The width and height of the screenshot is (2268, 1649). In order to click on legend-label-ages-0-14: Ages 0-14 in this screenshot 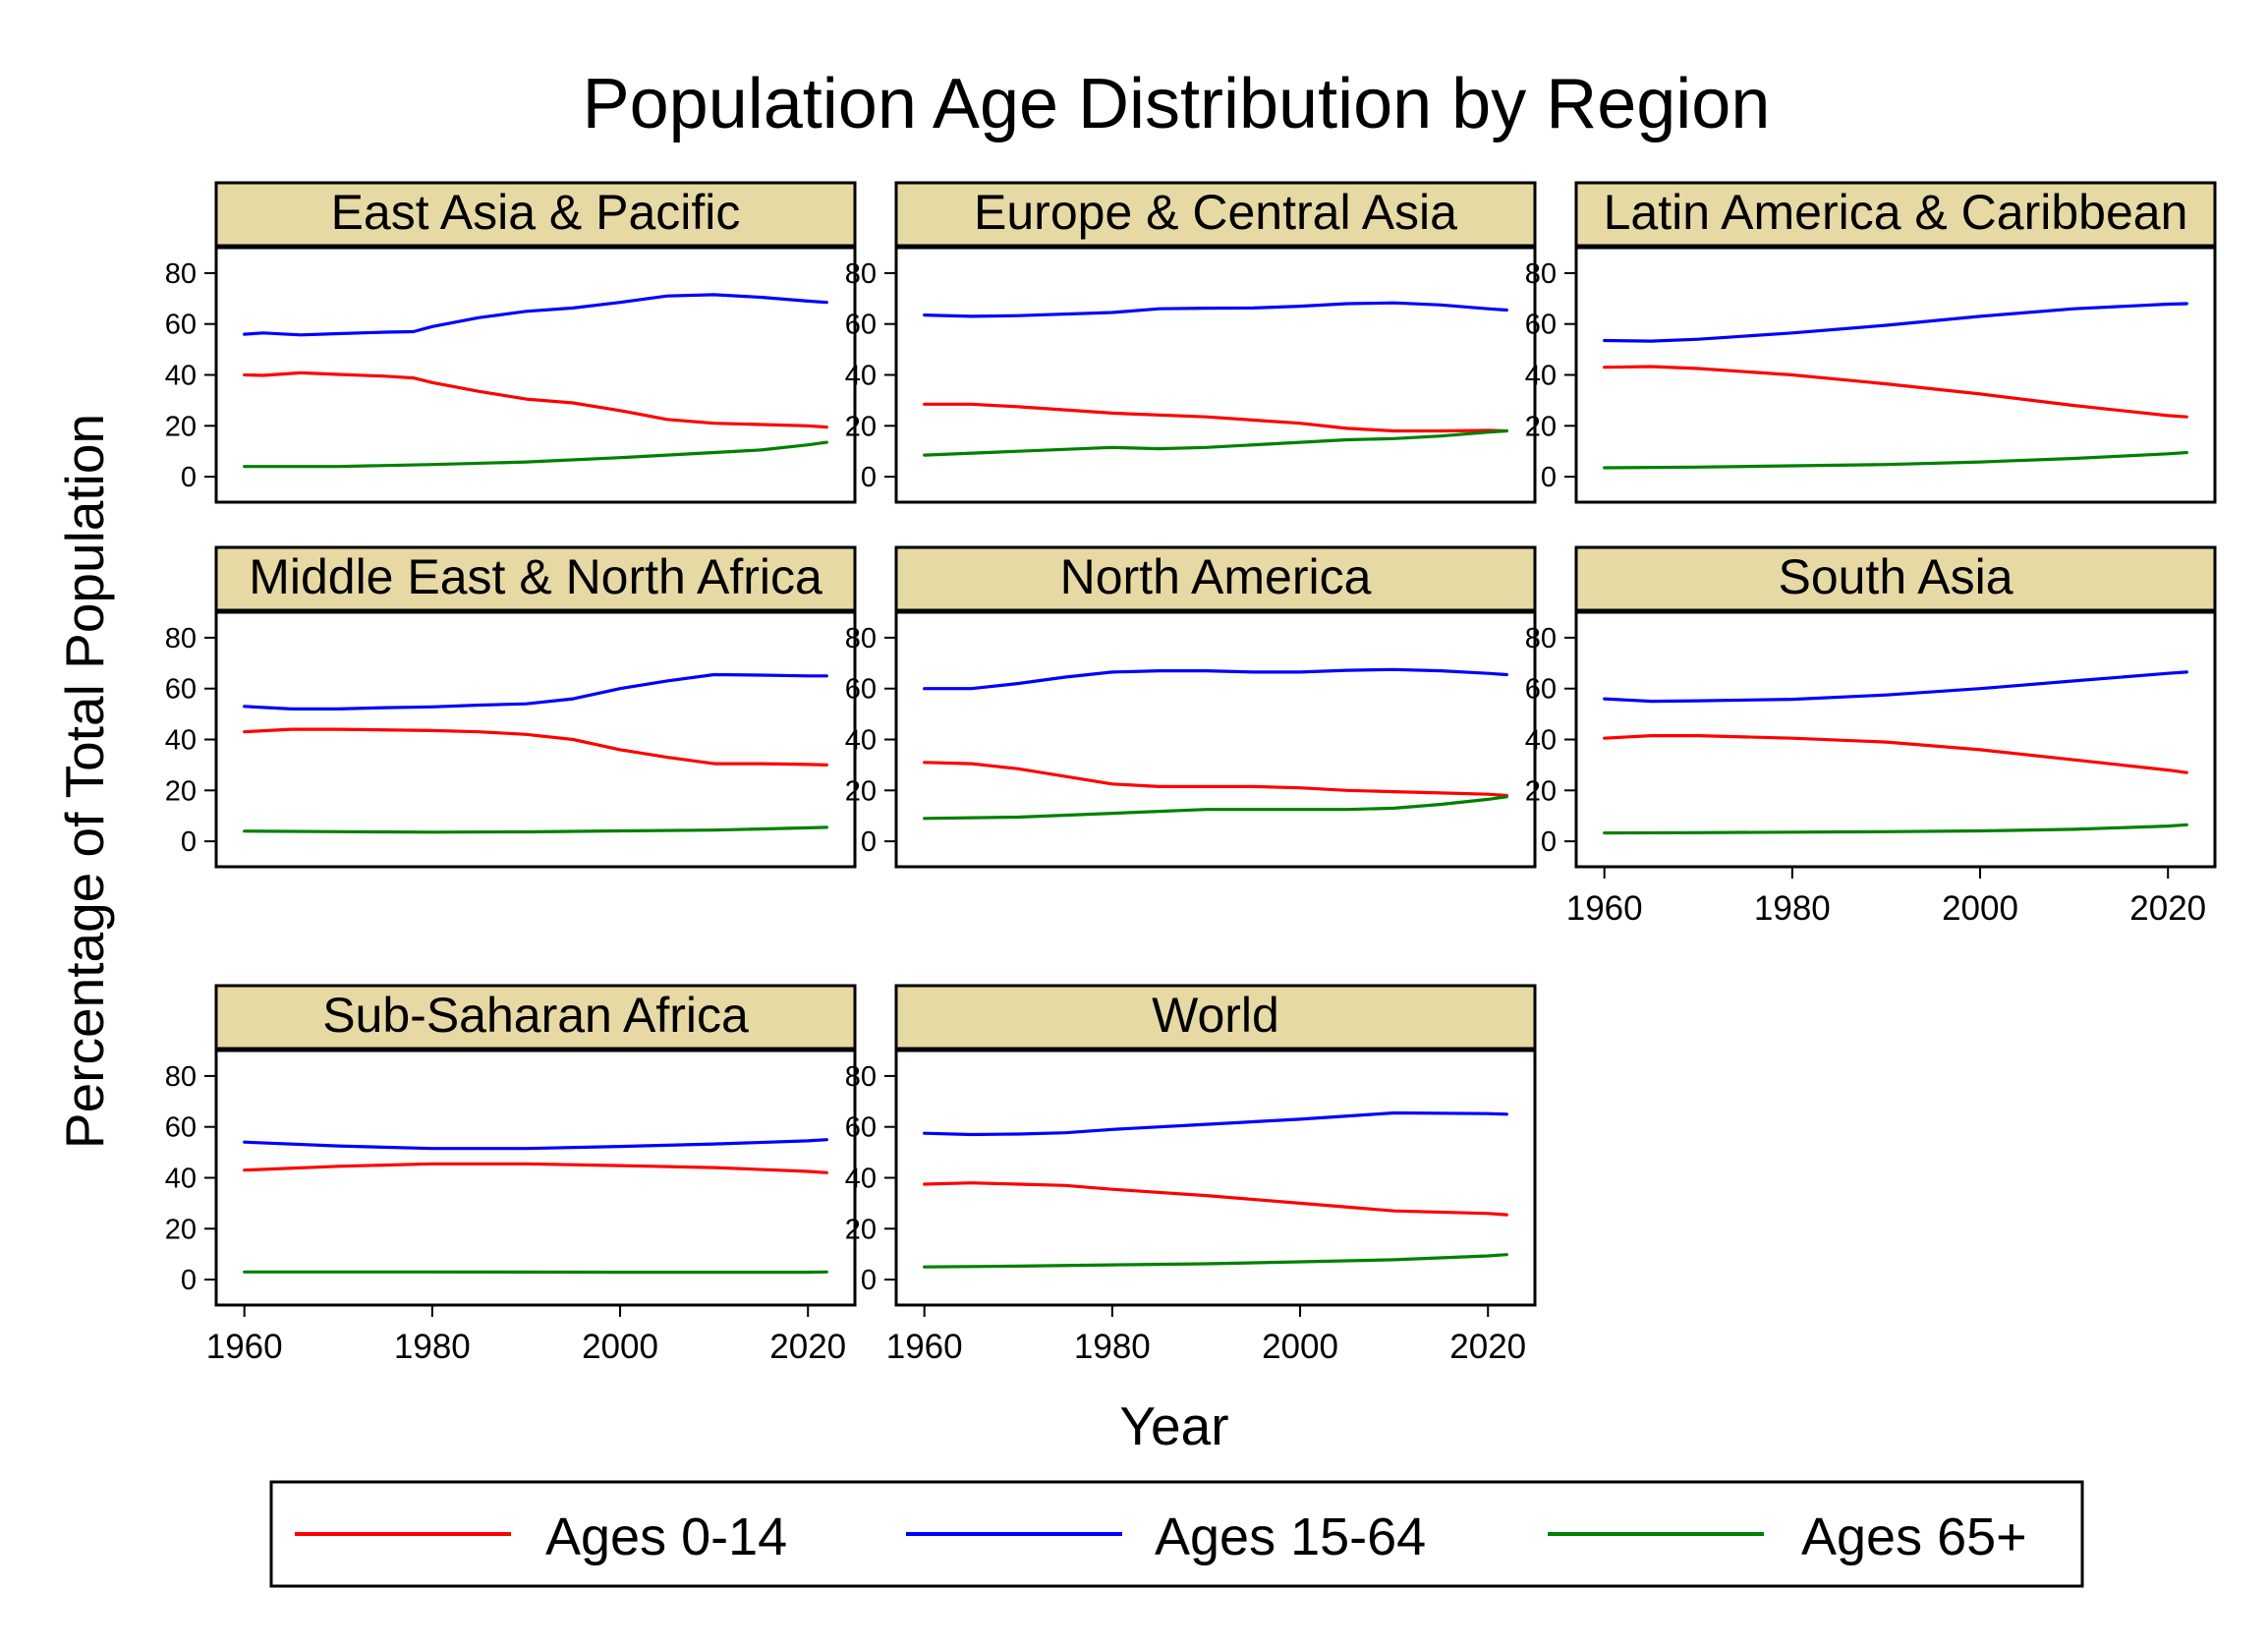, I will do `click(666, 1536)`.